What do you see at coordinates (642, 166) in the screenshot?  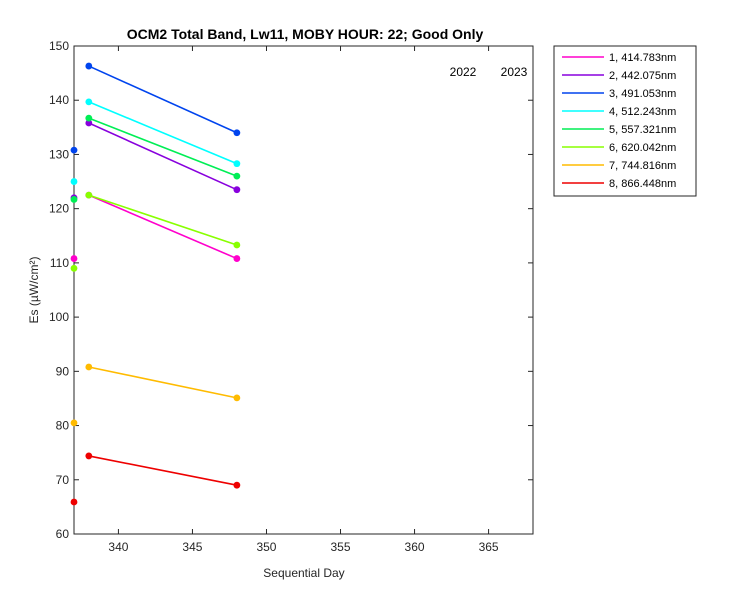 I see `legend-label: 7, 744.816nm` at bounding box center [642, 166].